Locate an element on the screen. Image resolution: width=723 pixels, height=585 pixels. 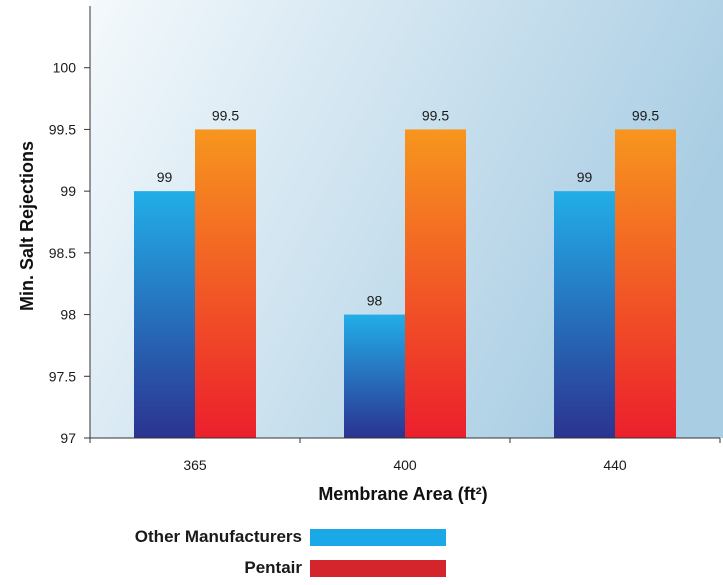
legend-swatch-other-manufacturers is located at coordinates (378, 537).